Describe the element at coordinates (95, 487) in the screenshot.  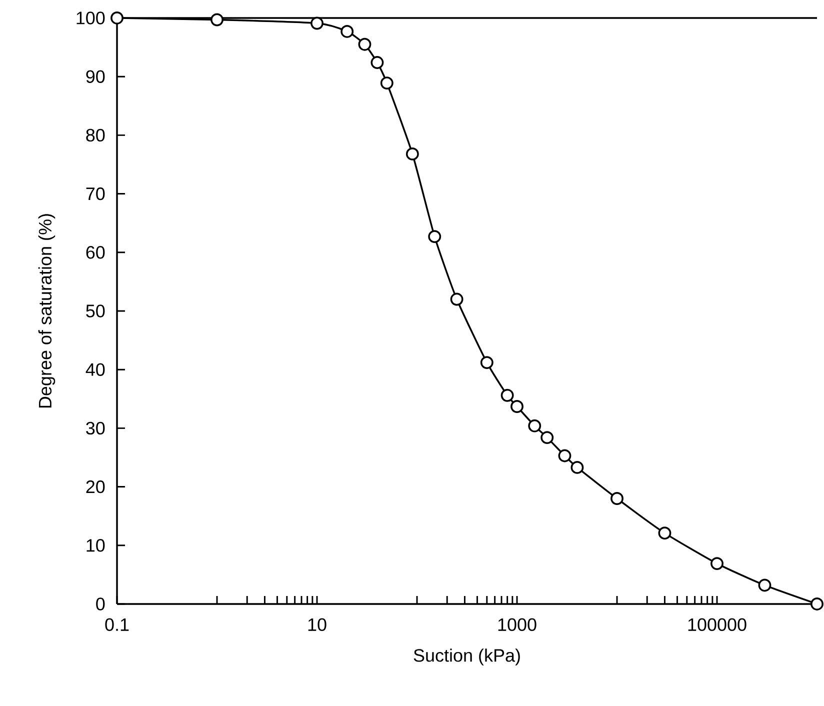
I see `y-tick-label: 20` at that location.